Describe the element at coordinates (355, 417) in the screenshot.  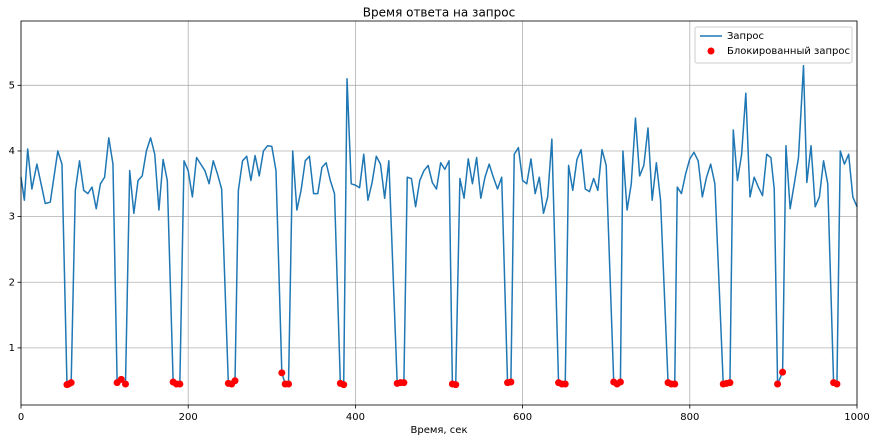
I see `x-tick-label: 400` at that location.